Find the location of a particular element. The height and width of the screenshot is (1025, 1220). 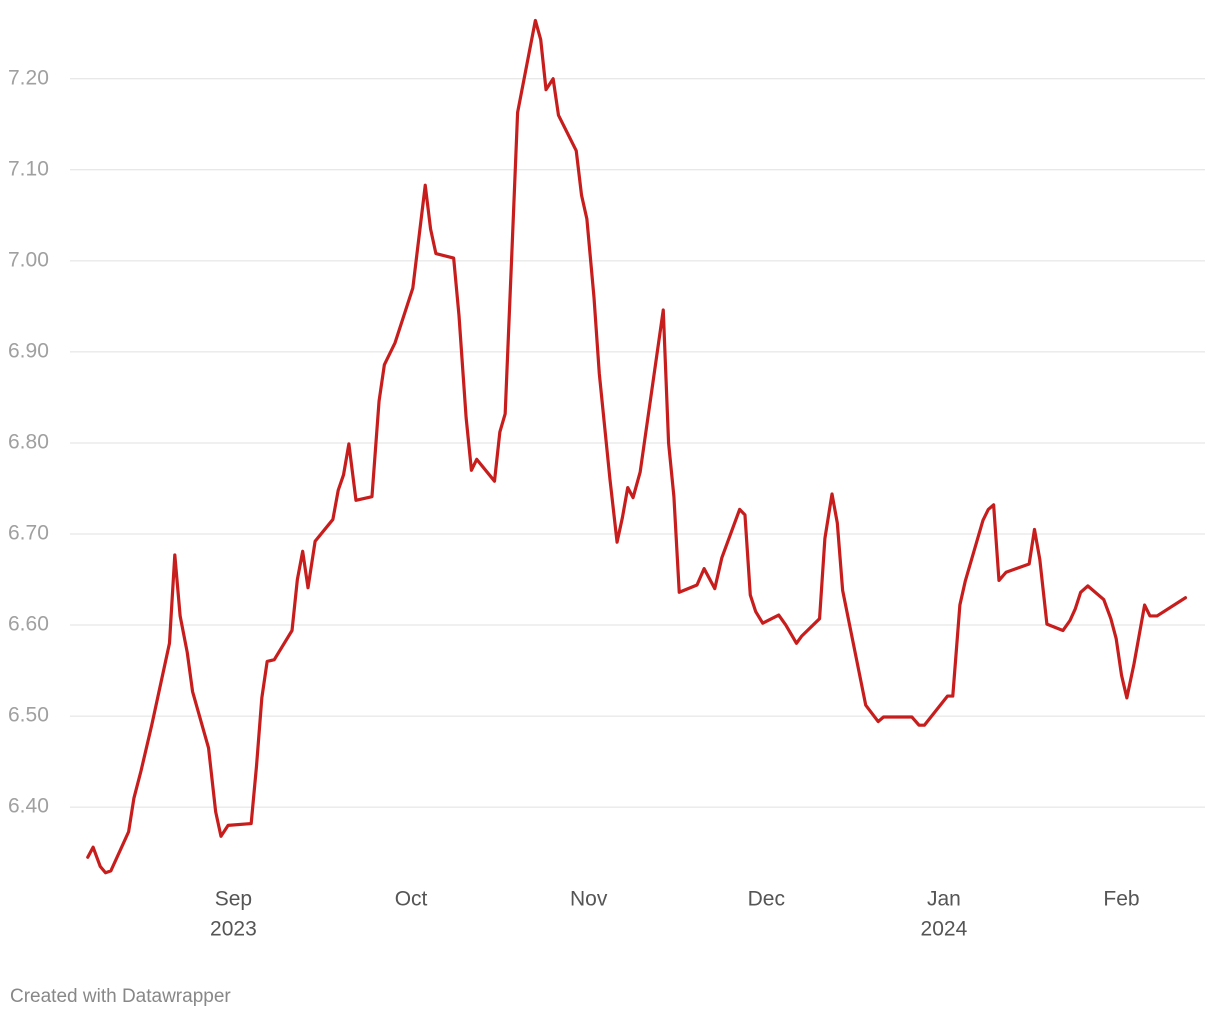

y-tick-label: 6.80 is located at coordinates (28, 441).